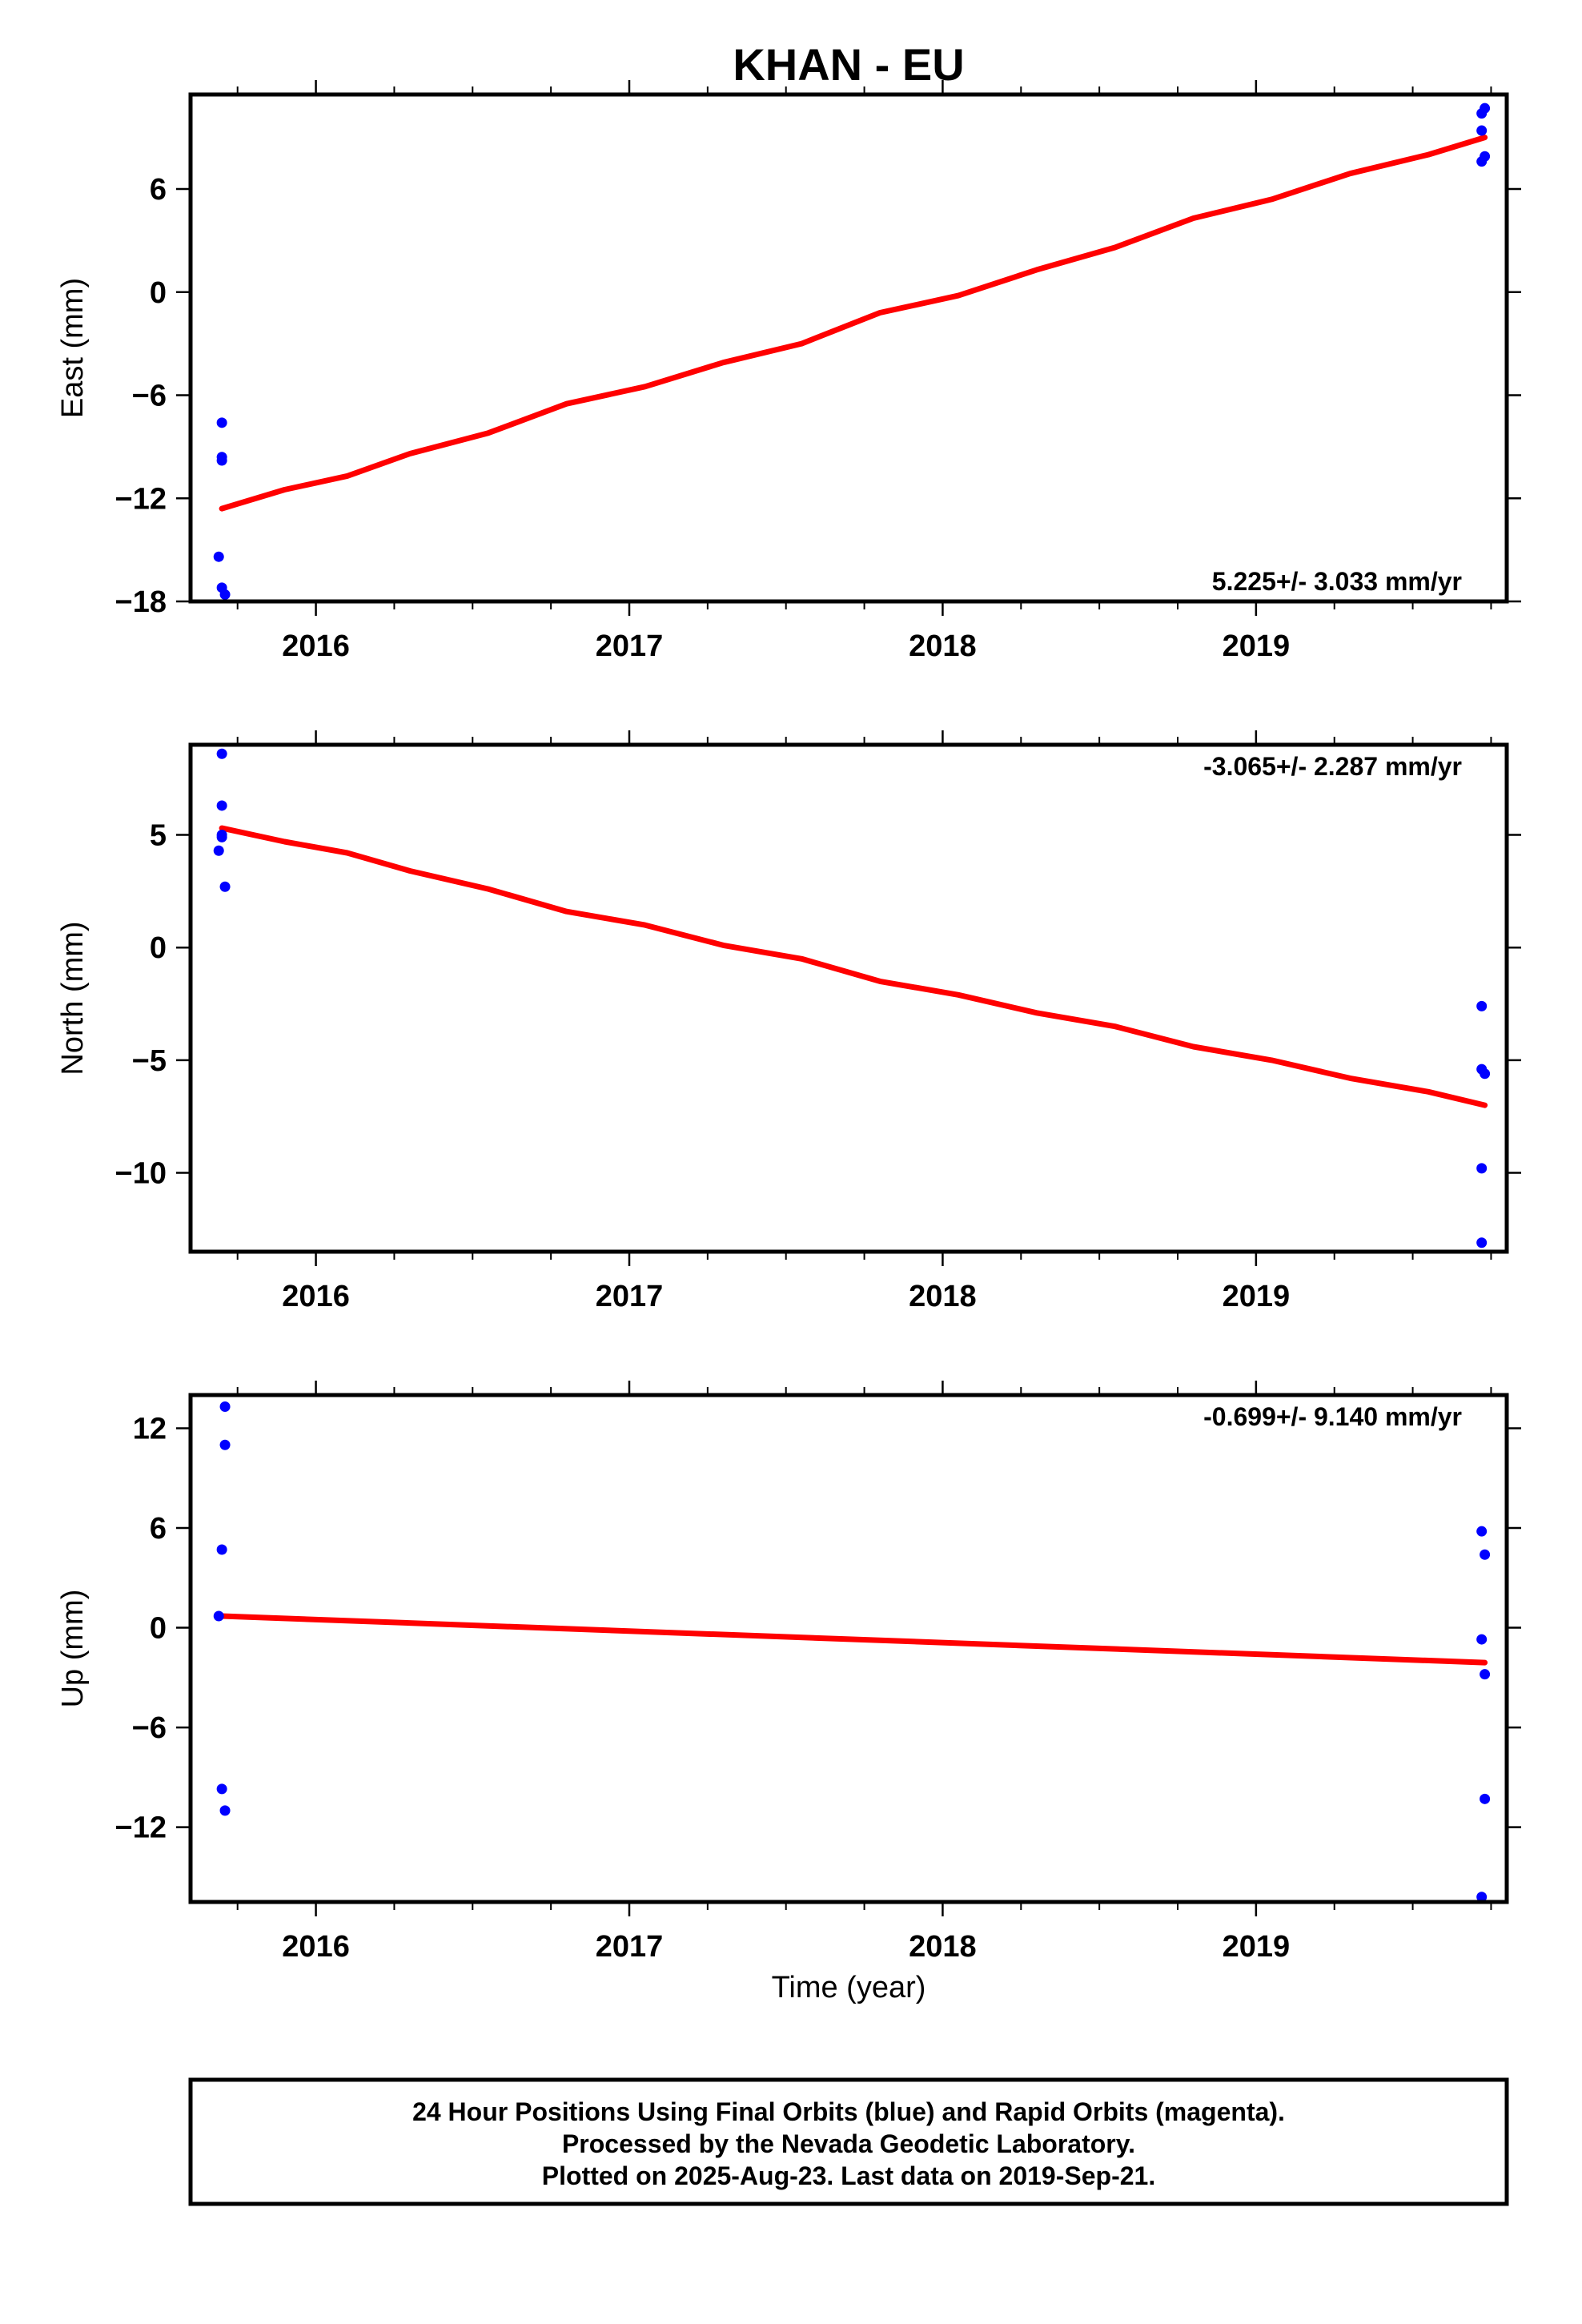 The width and height of the screenshot is (1582, 2324). I want to click on north-y-axis-label: North (mm), so click(73, 998).